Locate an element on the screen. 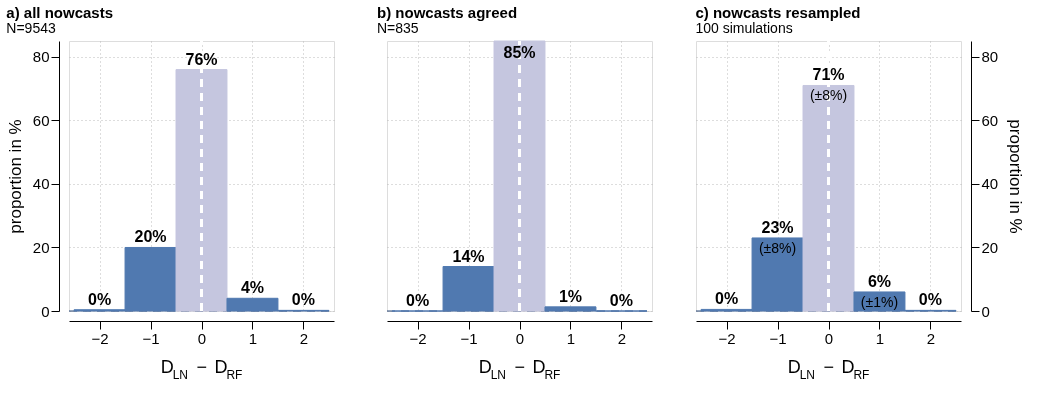  y-tick-label: 60 is located at coordinates (41, 120).